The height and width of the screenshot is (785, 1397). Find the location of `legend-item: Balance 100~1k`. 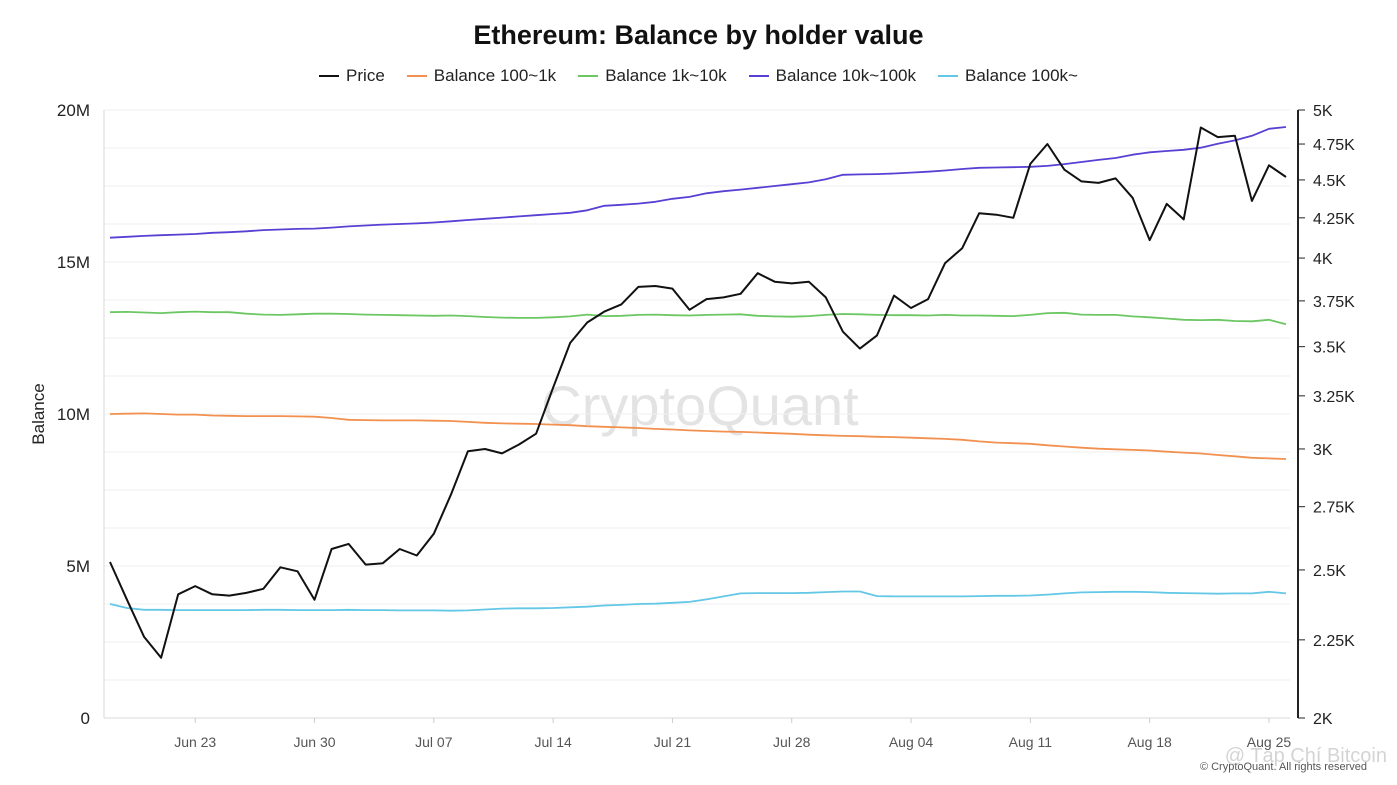

legend-item: Balance 100~1k is located at coordinates (481, 76).